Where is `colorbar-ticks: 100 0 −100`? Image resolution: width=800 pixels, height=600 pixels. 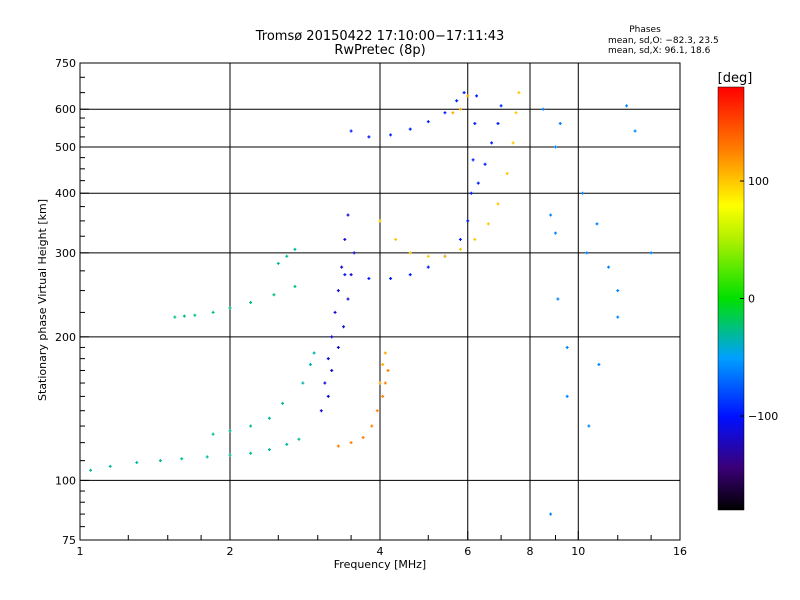 colorbar-ticks: 100 0 −100 is located at coordinates (759, 299).